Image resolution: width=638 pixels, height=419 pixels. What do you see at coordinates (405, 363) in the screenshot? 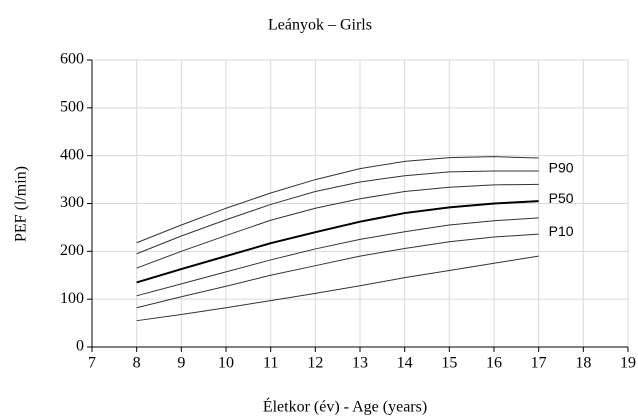
I see `x-tick-label: 14` at bounding box center [405, 363].